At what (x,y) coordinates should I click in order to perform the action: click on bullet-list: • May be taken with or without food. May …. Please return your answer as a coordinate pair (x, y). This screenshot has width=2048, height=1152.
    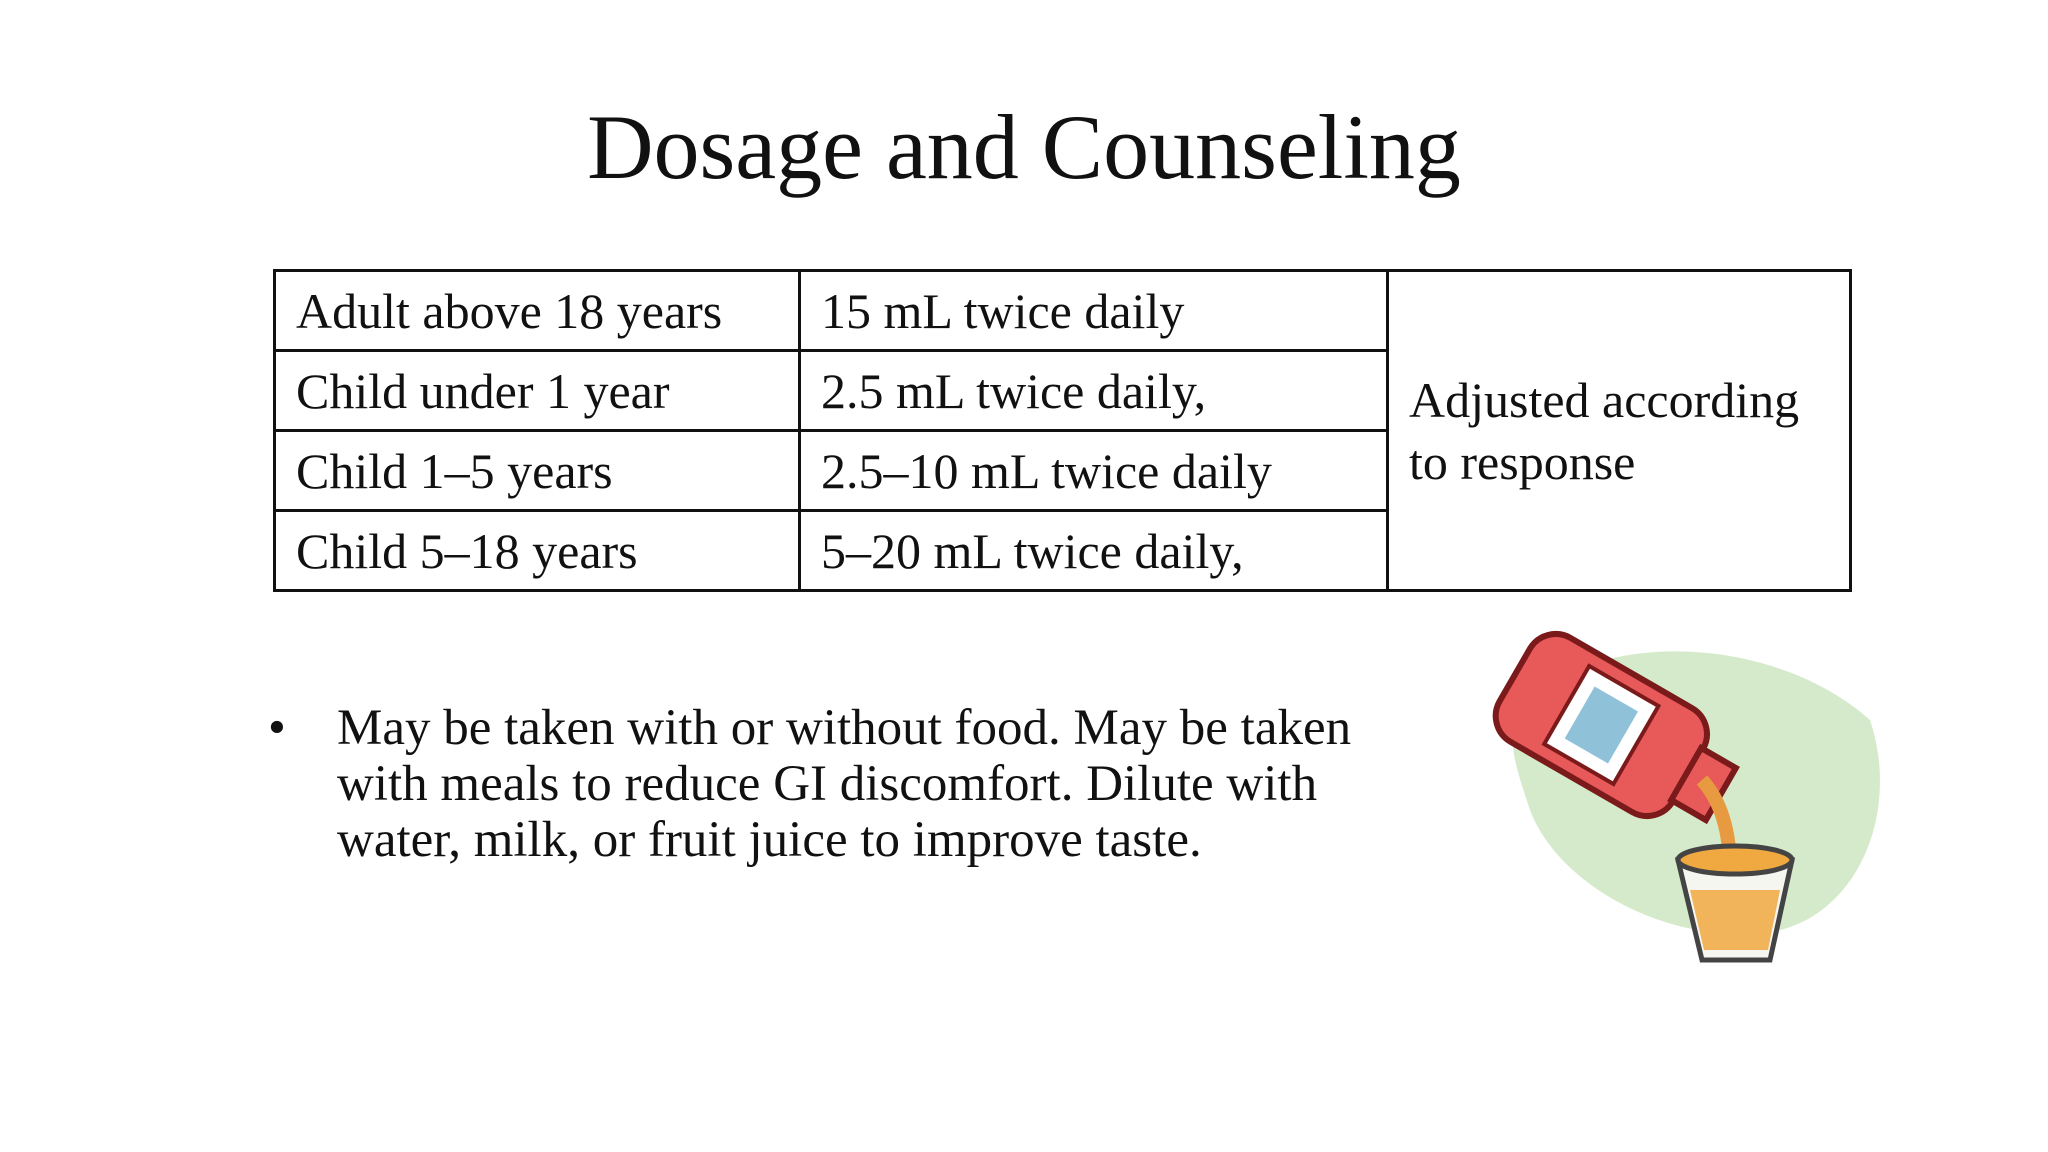
    Looking at the image, I should click on (848, 784).